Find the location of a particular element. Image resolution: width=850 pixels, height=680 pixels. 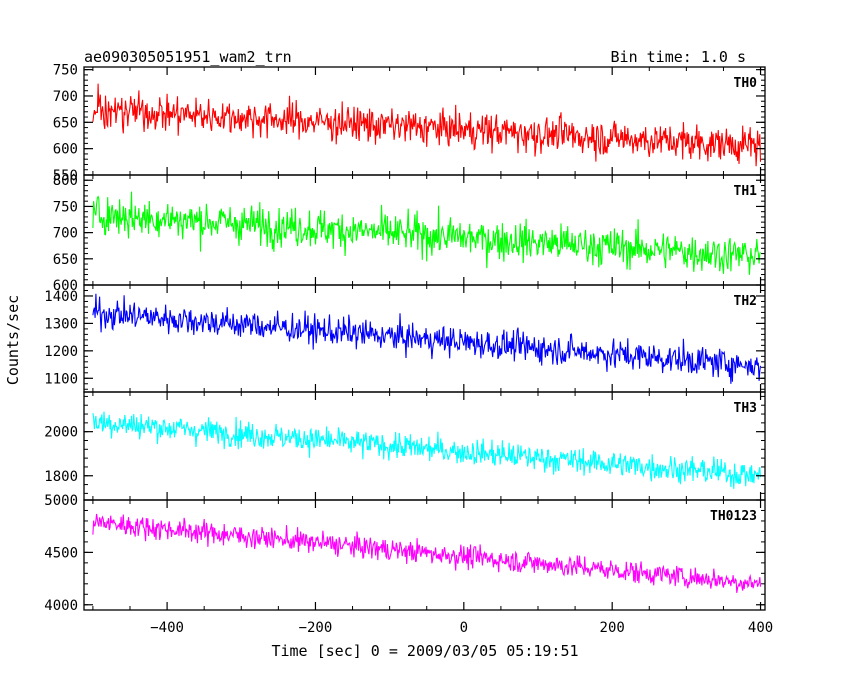

y-tick-label: 4500 is located at coordinates (61, 553).